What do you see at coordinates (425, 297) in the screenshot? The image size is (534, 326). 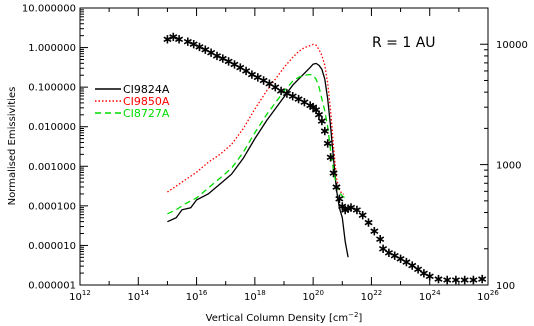 I see `x-tick-label-base-6: 10` at bounding box center [425, 297].